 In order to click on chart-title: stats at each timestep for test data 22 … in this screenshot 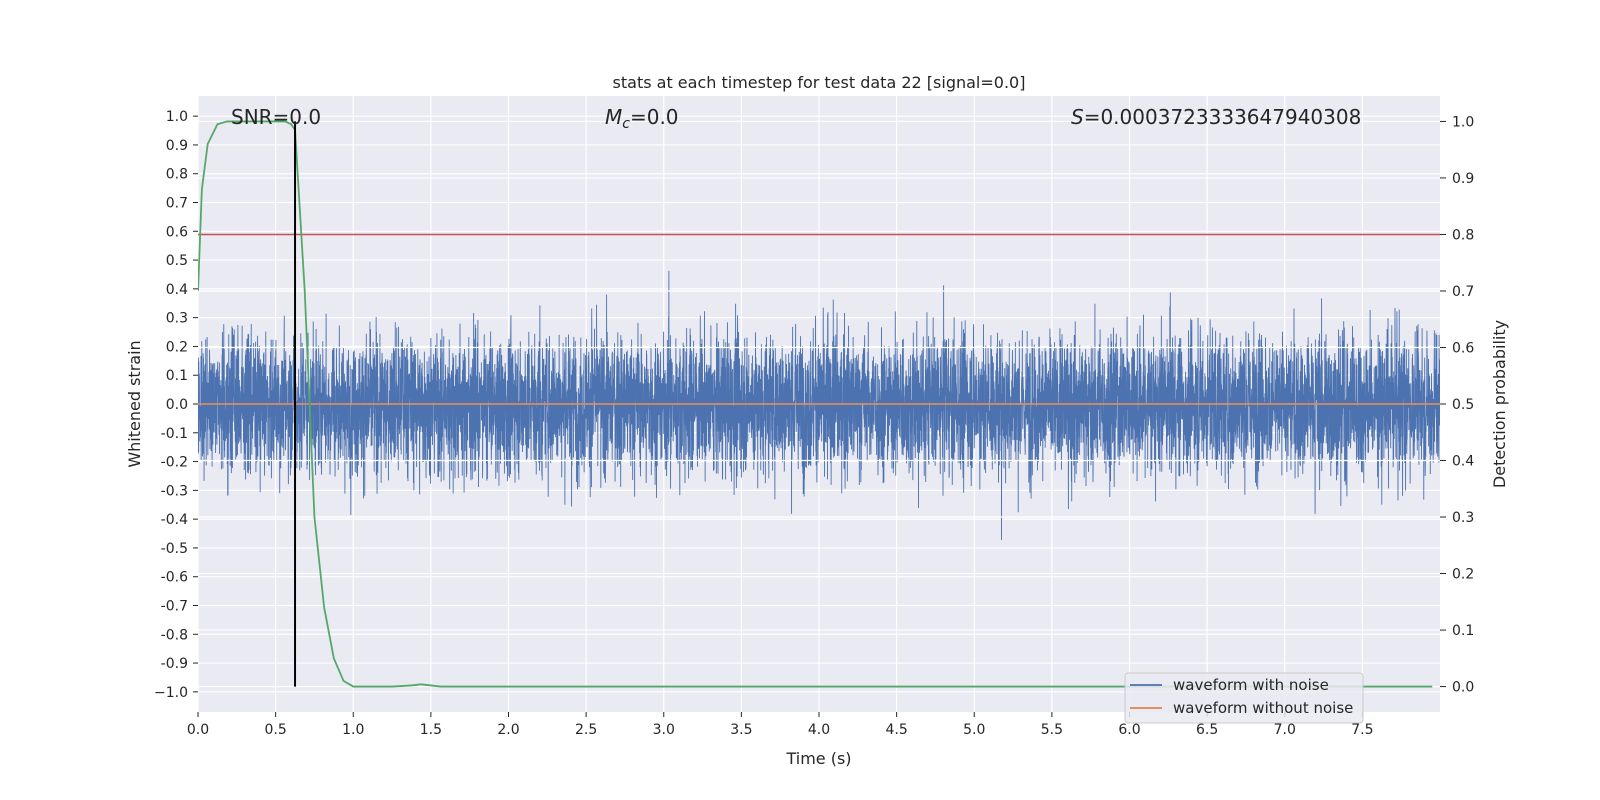, I will do `click(819, 82)`.